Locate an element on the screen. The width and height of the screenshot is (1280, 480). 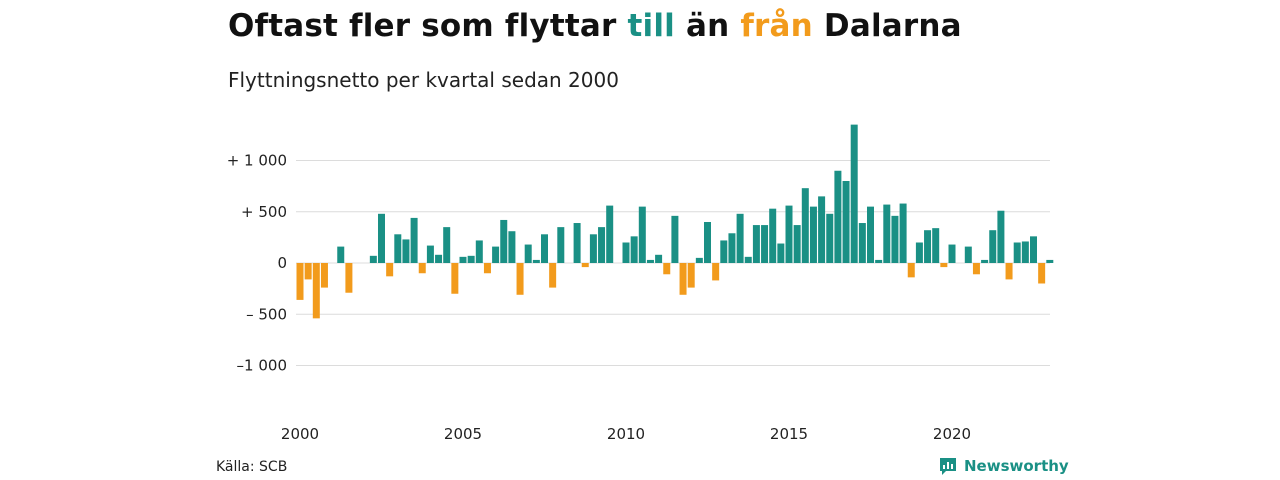
x-tick-label: 2015 is located at coordinates (789, 434).